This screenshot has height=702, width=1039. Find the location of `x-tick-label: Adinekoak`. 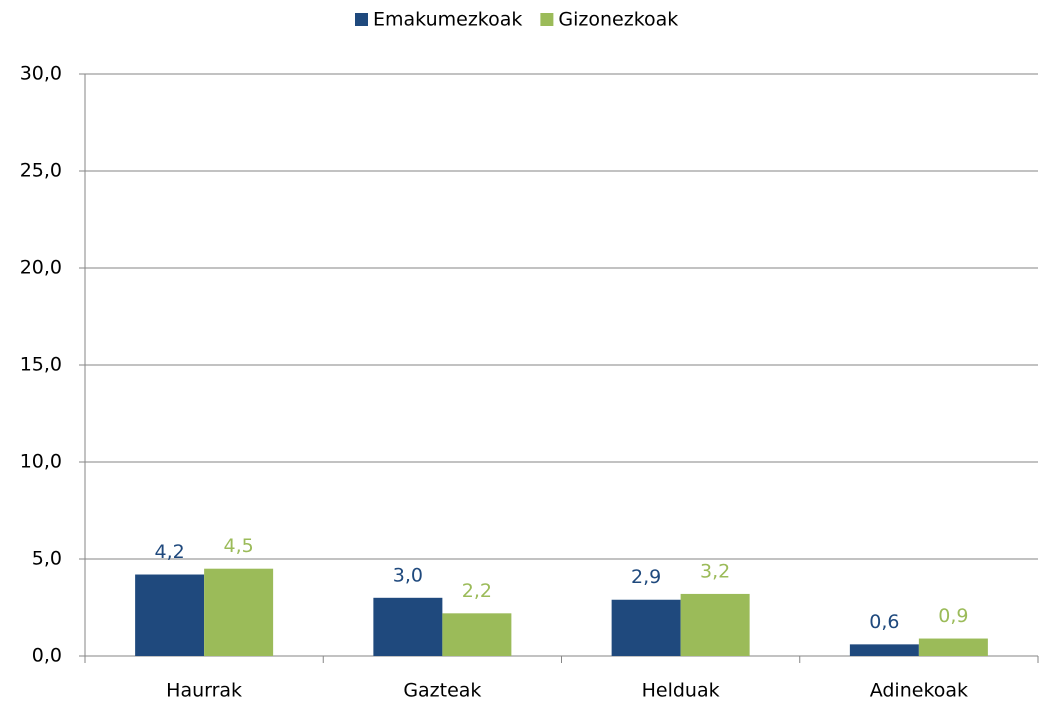

x-tick-label: Adinekoak is located at coordinates (919, 691).